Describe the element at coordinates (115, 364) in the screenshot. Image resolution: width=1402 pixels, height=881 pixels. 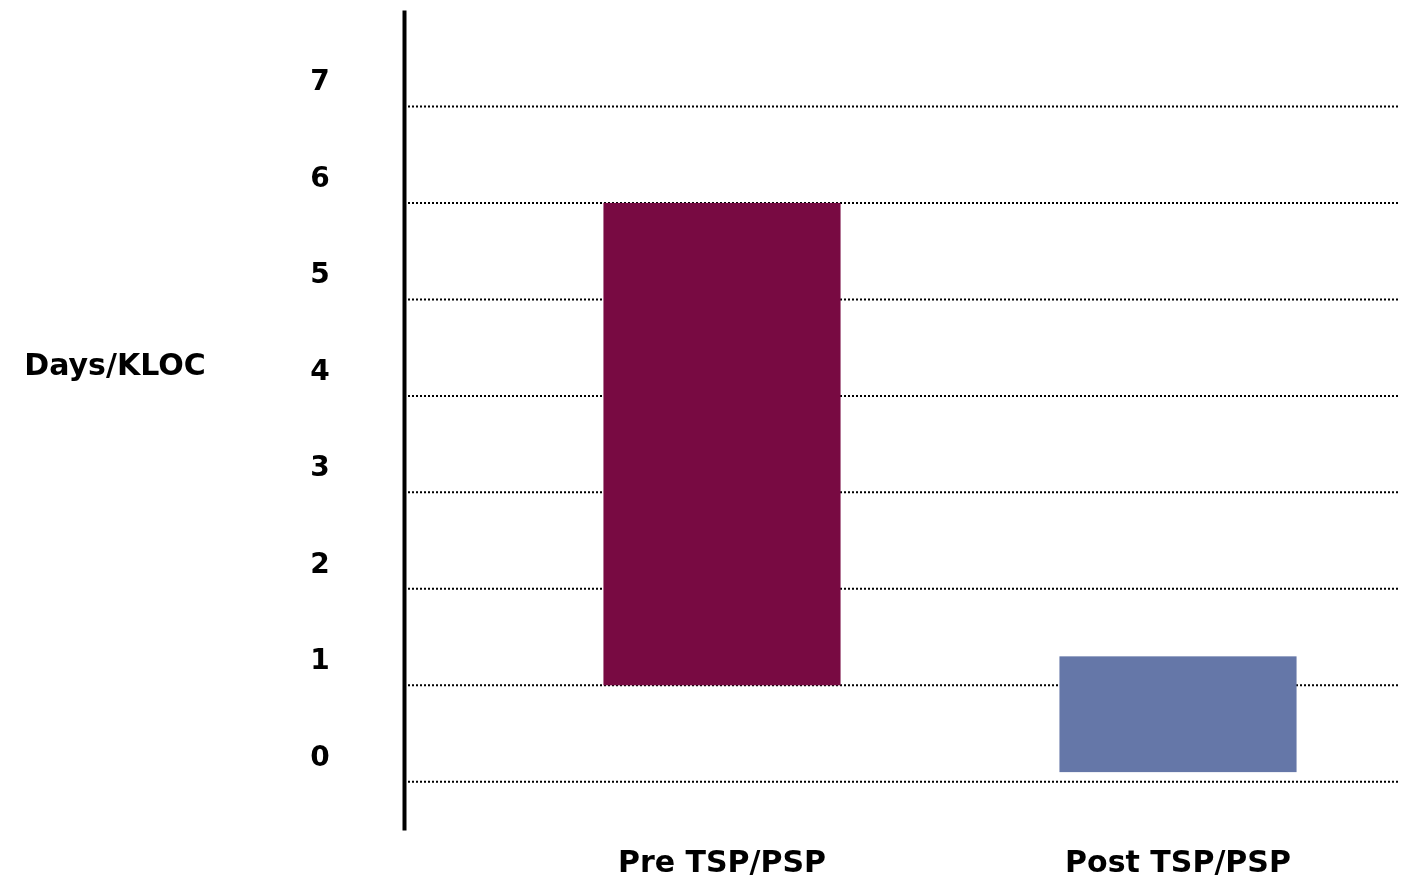
I see `y-axis-title: Days/KLOC` at that location.